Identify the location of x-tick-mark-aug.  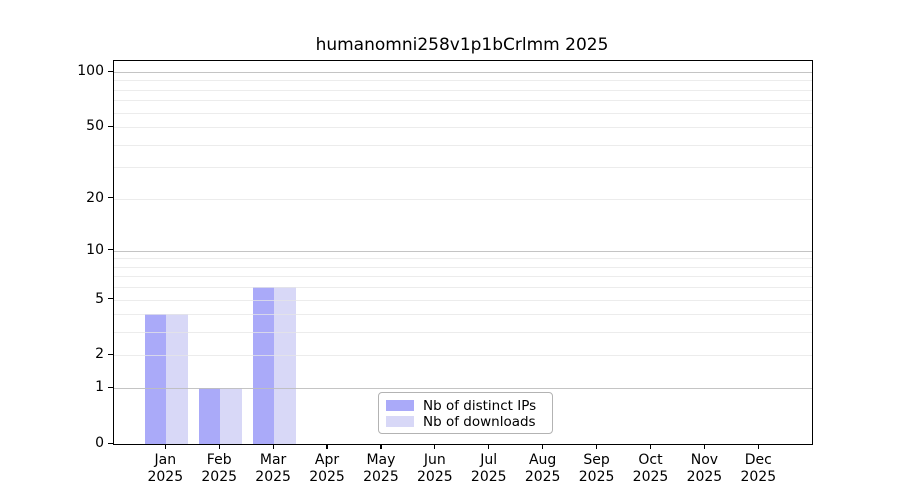
(543, 447).